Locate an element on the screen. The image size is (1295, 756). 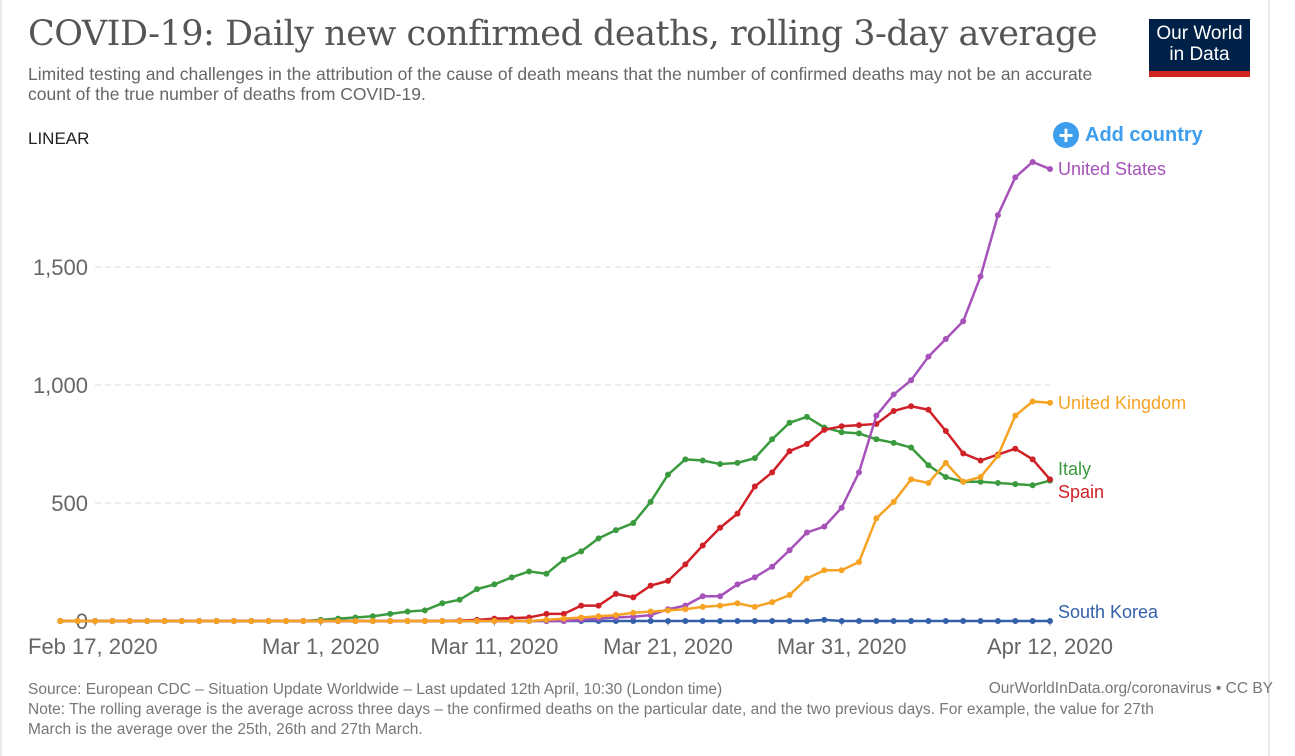
owid-logo: Our World in Data is located at coordinates (1199, 48).